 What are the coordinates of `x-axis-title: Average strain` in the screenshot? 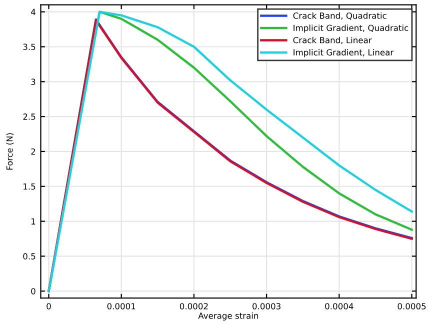 It's located at (228, 316).